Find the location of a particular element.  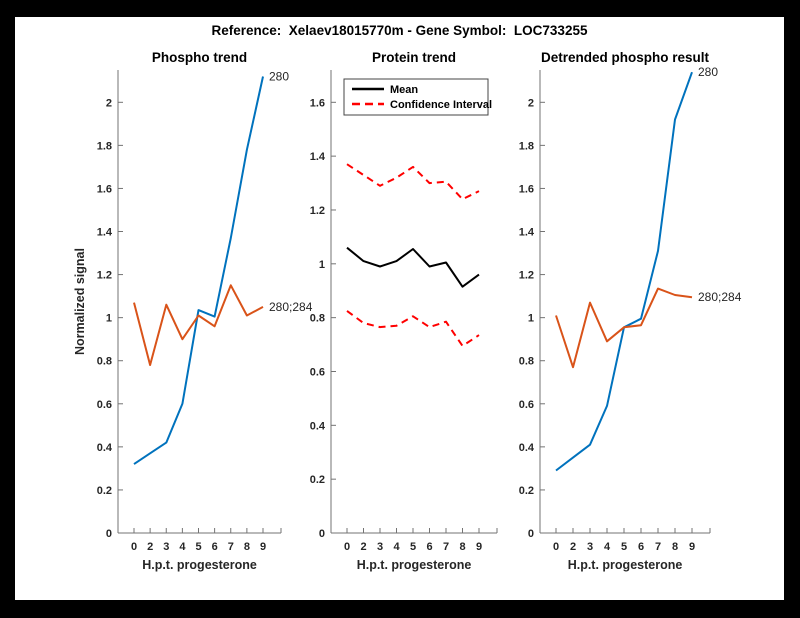

subplot-title: Detrended phospho result is located at coordinates (625, 57).